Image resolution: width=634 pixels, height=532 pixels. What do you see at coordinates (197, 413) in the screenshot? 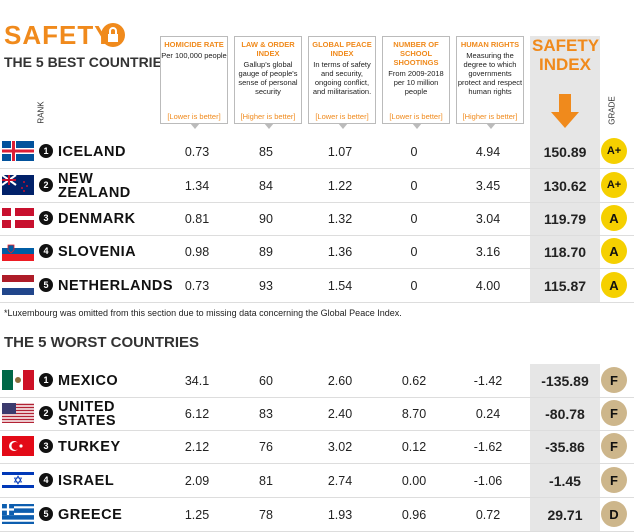
I see `value: 6.12` at bounding box center [197, 413].